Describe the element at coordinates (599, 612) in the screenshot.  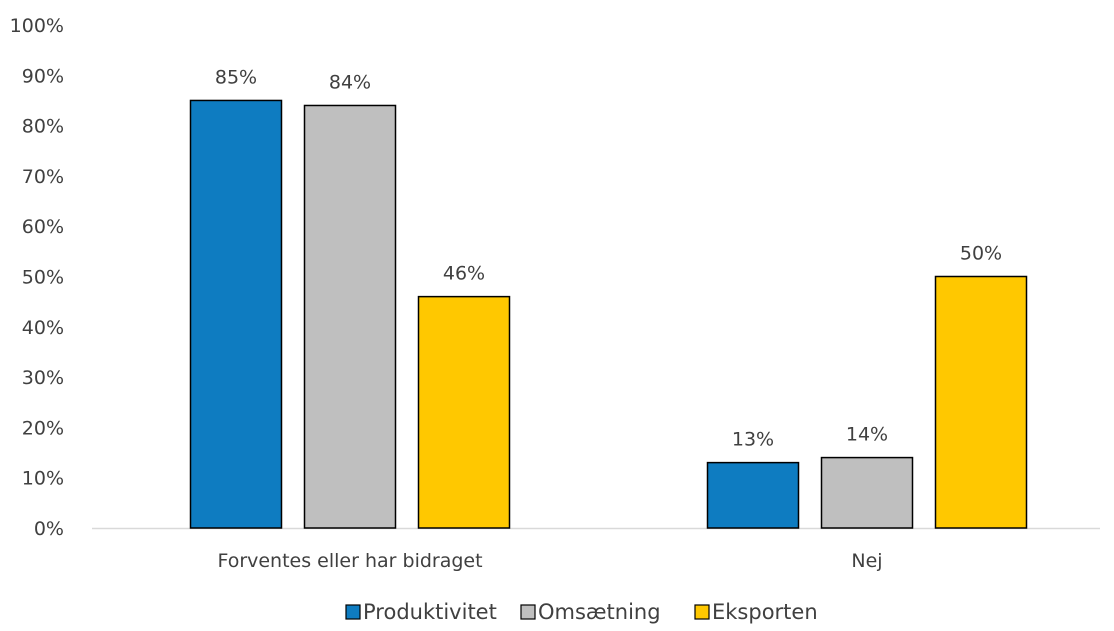
I see `legend-label: Omsætning` at that location.